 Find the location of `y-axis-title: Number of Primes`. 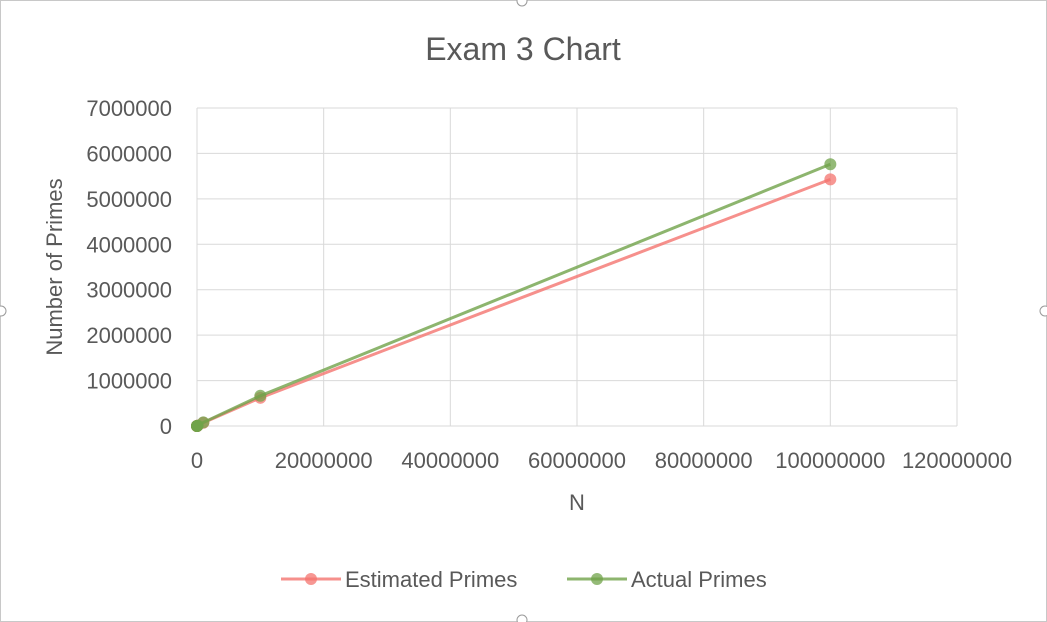

y-axis-title: Number of Primes is located at coordinates (54, 266).